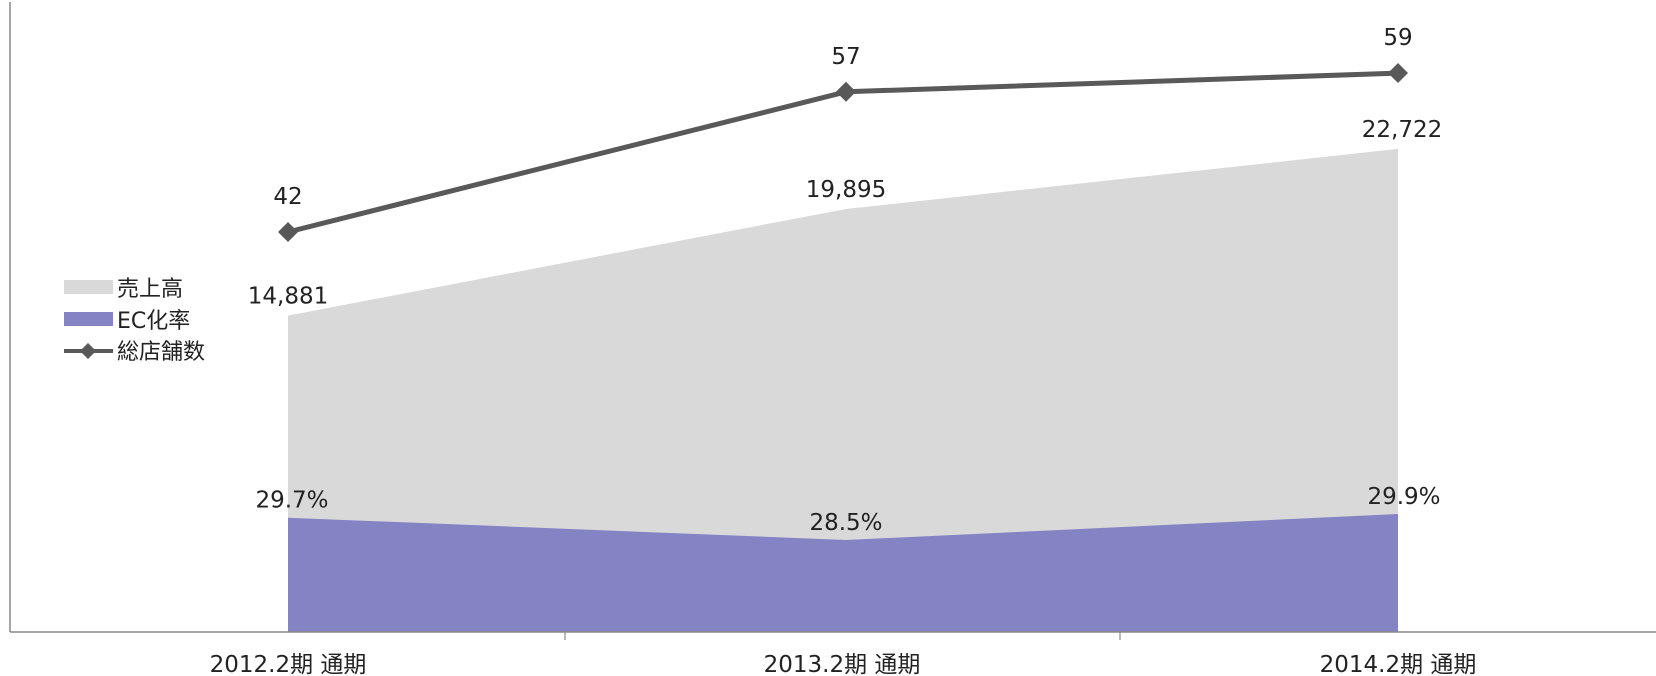 The width and height of the screenshot is (1656, 676). What do you see at coordinates (161, 352) in the screenshot?
I see `legend-label-stores: 総店舗数` at bounding box center [161, 352].